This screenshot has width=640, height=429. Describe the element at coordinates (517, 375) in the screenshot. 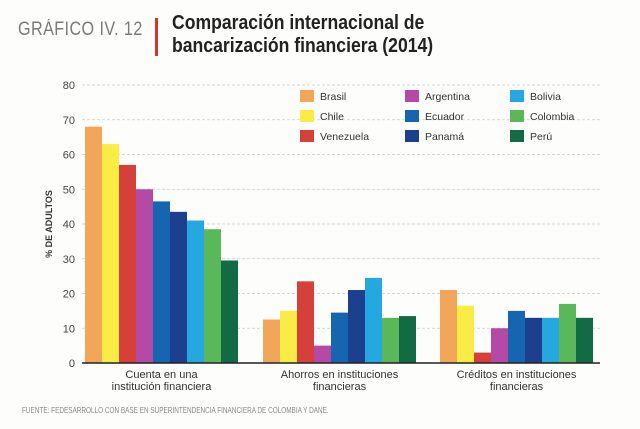

I see `category-label: Créditos en instituciones` at that location.